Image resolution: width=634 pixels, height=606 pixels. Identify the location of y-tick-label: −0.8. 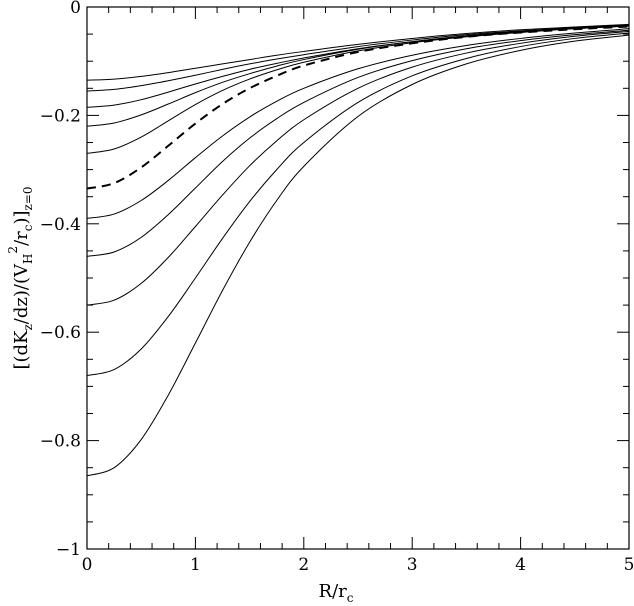
(60, 442).